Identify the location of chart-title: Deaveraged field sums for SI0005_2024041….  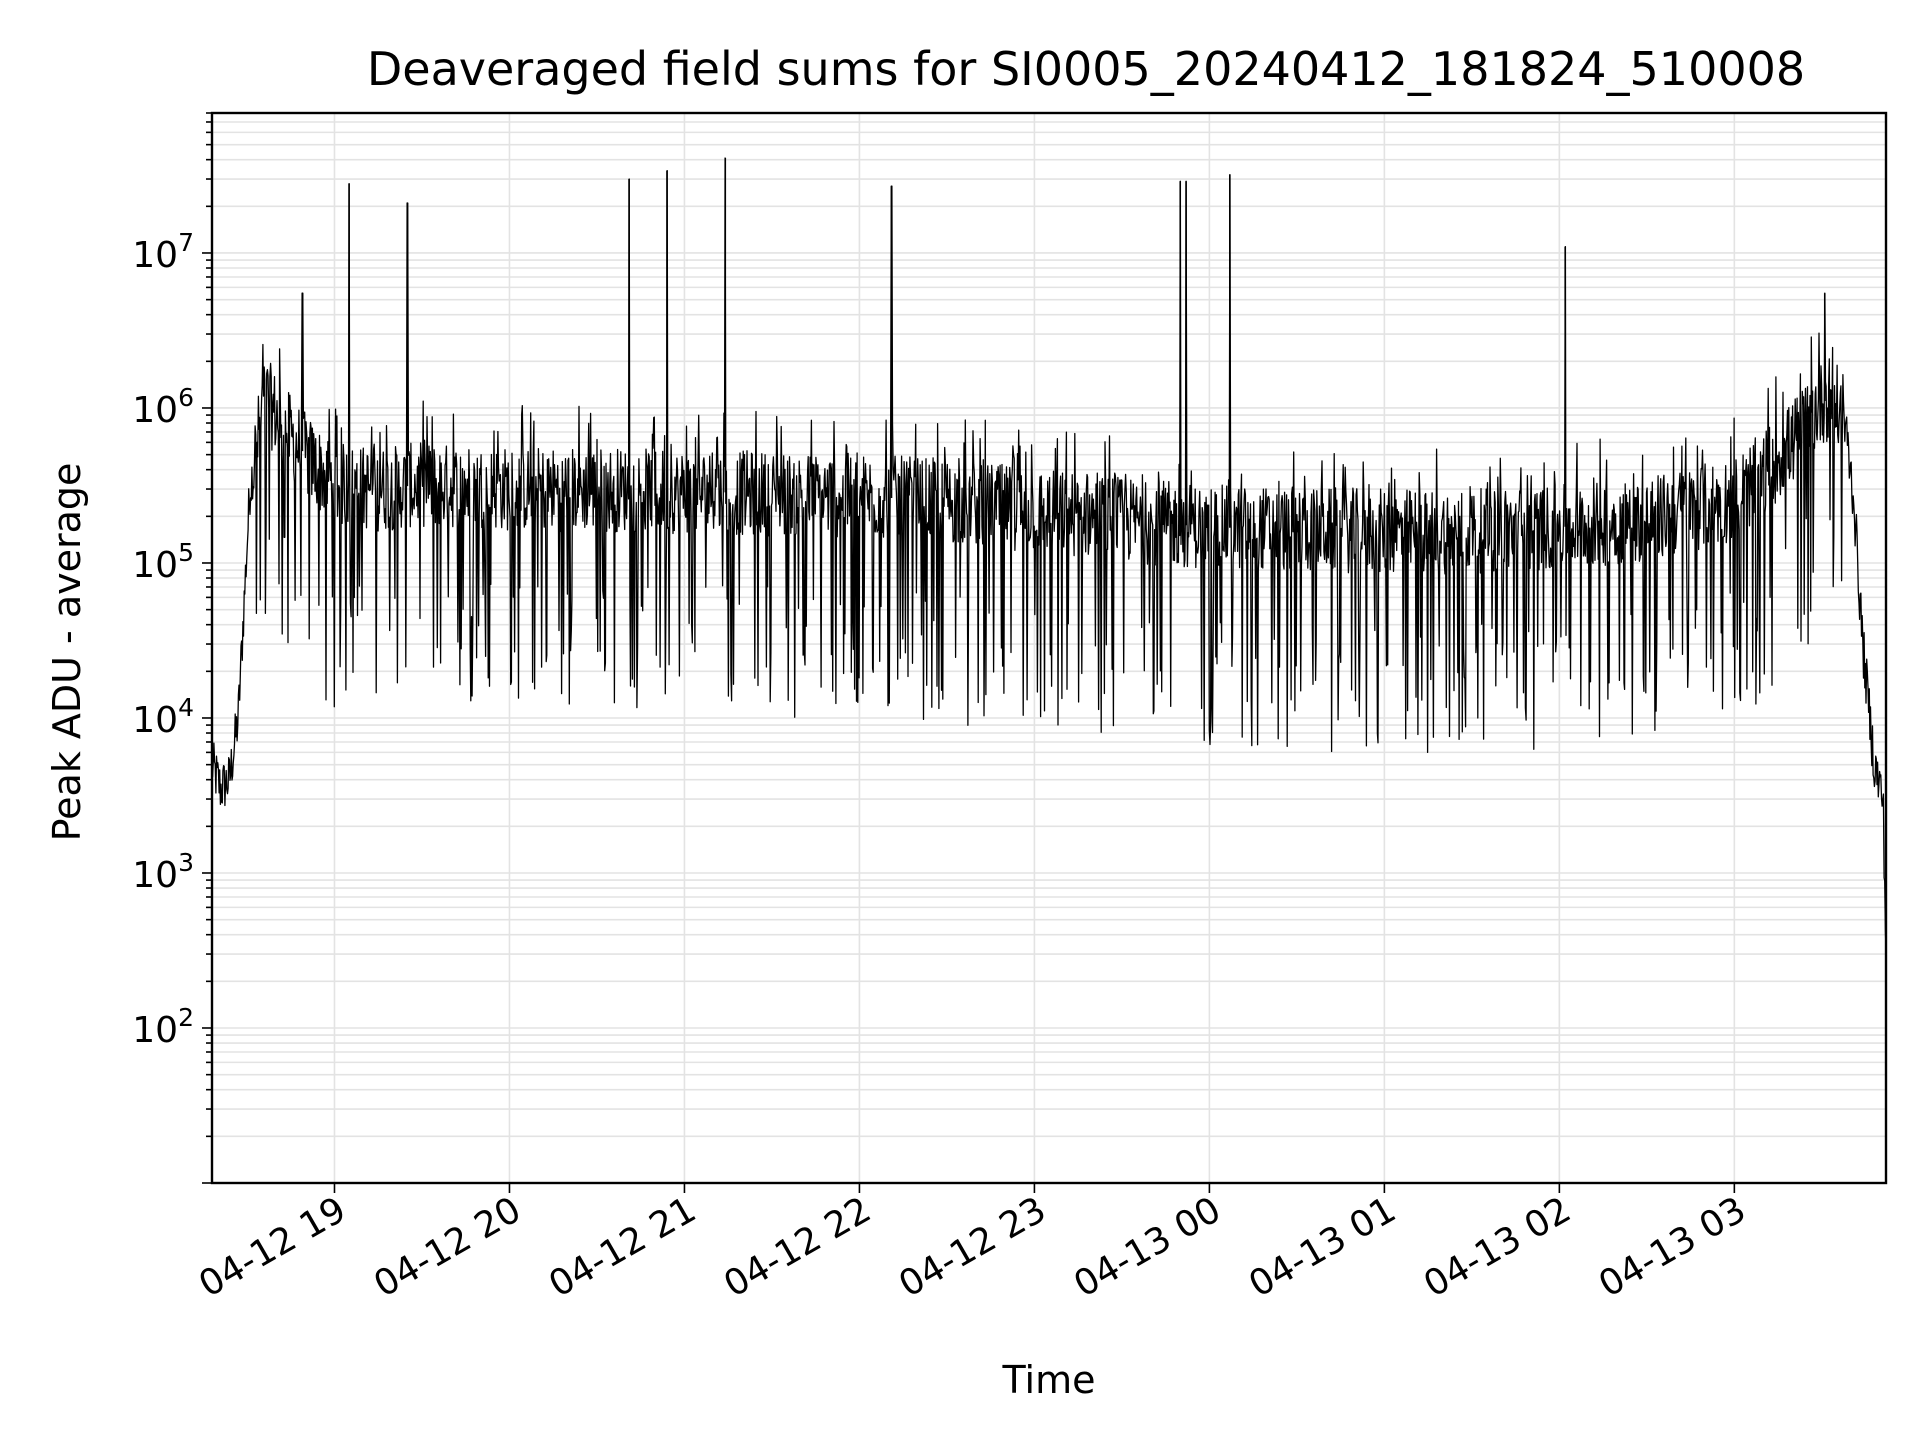
(1086, 69).